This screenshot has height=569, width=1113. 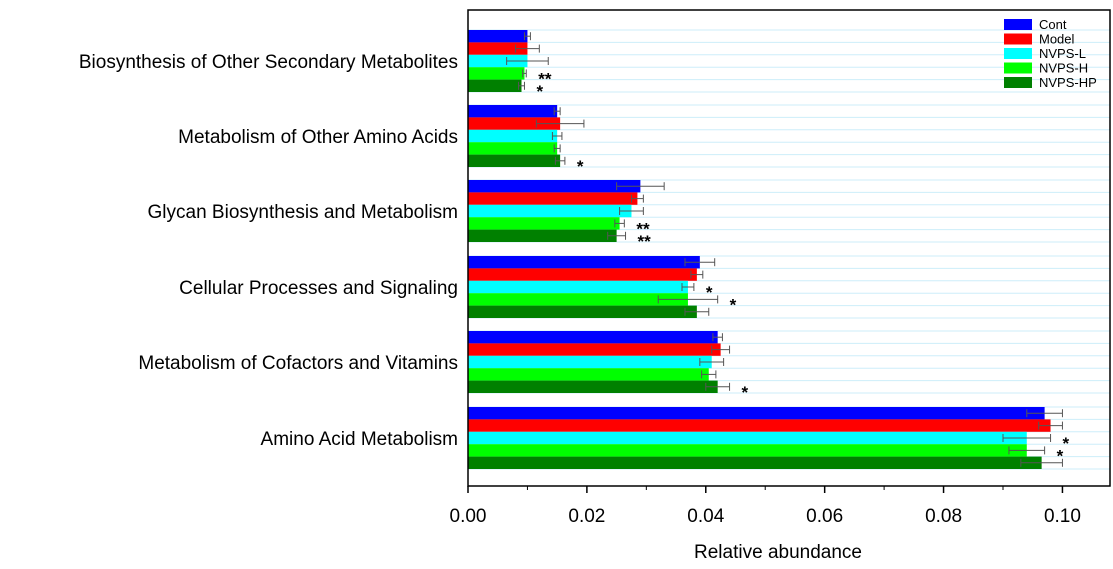 What do you see at coordinates (1063, 68) in the screenshot?
I see `legend-label: NVPS-H` at bounding box center [1063, 68].